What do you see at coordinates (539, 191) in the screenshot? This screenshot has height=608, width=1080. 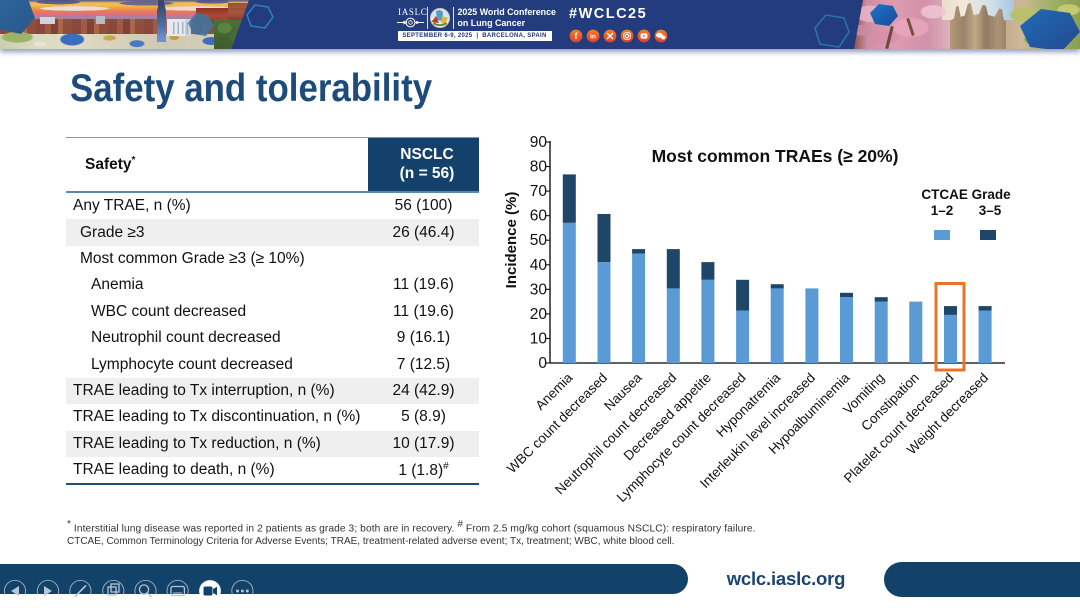 I see `svg-text: 70` at bounding box center [539, 191].